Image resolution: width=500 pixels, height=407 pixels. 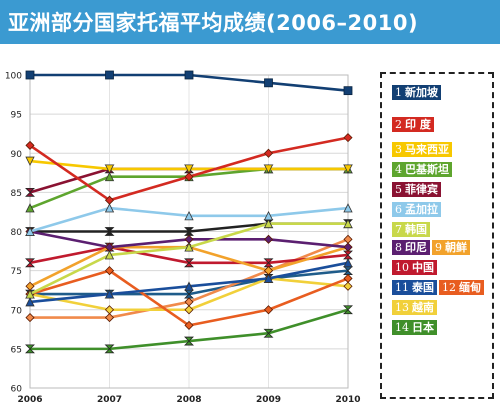 What do you see at coordinates (427, 149) in the screenshot?
I see `legend-label: 马来西亚` at bounding box center [427, 149].